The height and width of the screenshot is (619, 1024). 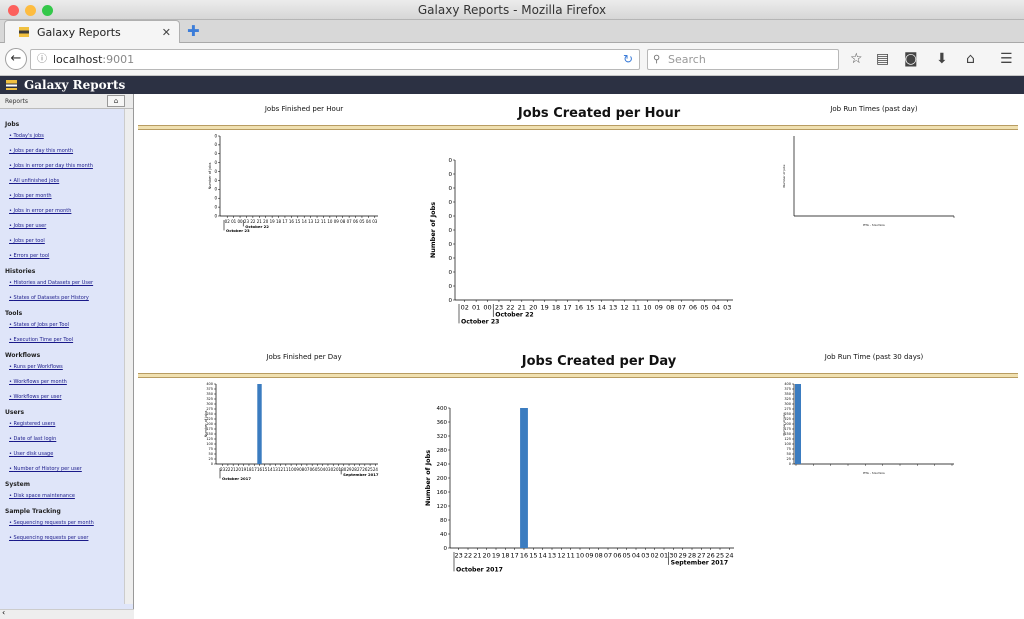 I want to click on y-tick-label-4-1: 40, so click(x=443, y=535).